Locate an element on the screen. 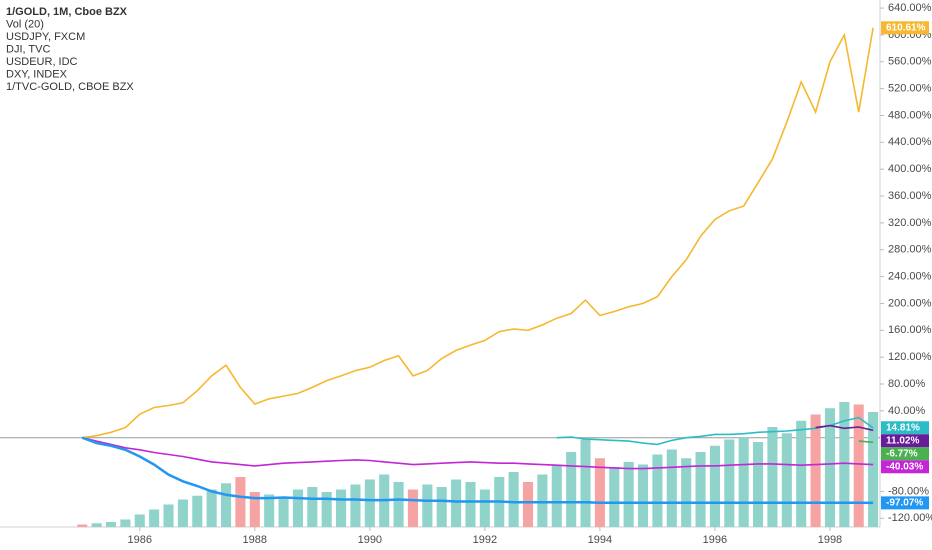  y-tick-label: 280.00% is located at coordinates (910, 250).